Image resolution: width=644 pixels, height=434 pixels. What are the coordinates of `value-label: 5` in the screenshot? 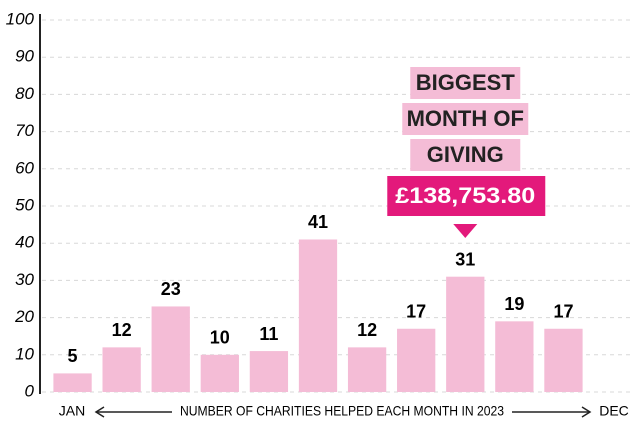 It's located at (73, 356).